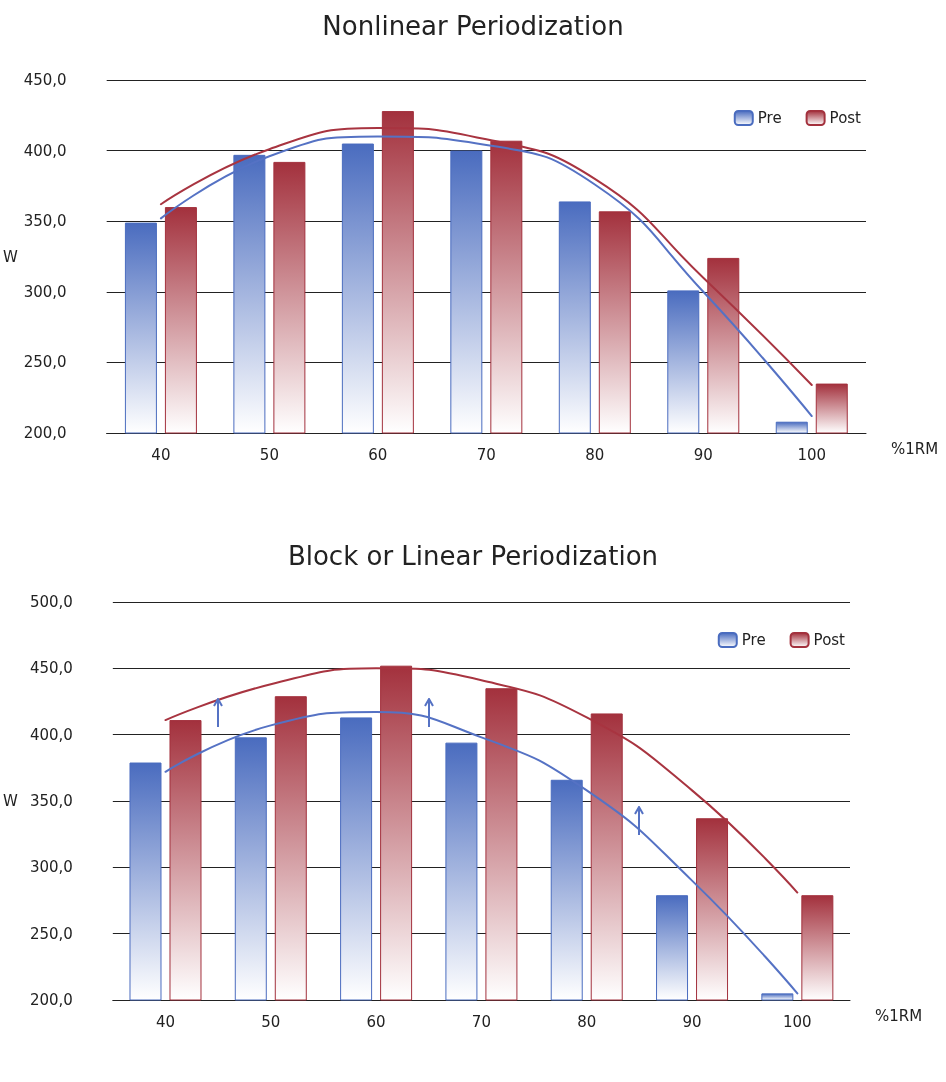 This screenshot has width=946, height=1082. Describe the element at coordinates (473, 556) in the screenshot. I see `chart-title: Block or Linear Periodization` at that location.